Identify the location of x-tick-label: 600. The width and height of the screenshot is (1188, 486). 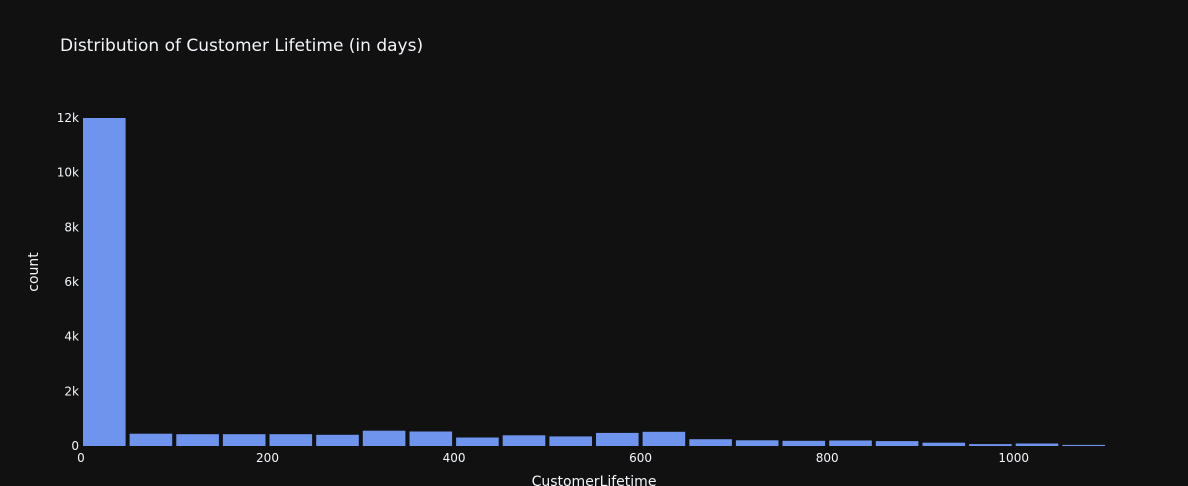
(640, 458).